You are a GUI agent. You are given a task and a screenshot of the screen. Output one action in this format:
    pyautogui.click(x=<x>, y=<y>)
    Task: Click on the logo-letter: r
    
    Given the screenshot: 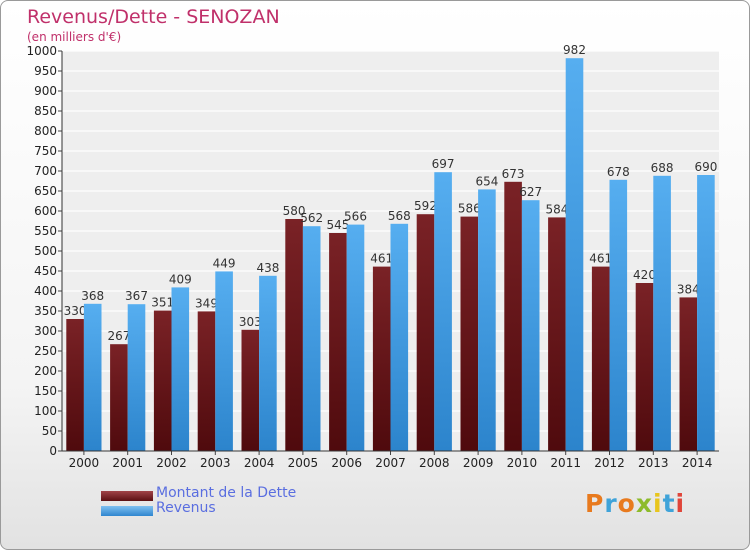 What is the action you would take?
    pyautogui.click(x=611, y=503)
    